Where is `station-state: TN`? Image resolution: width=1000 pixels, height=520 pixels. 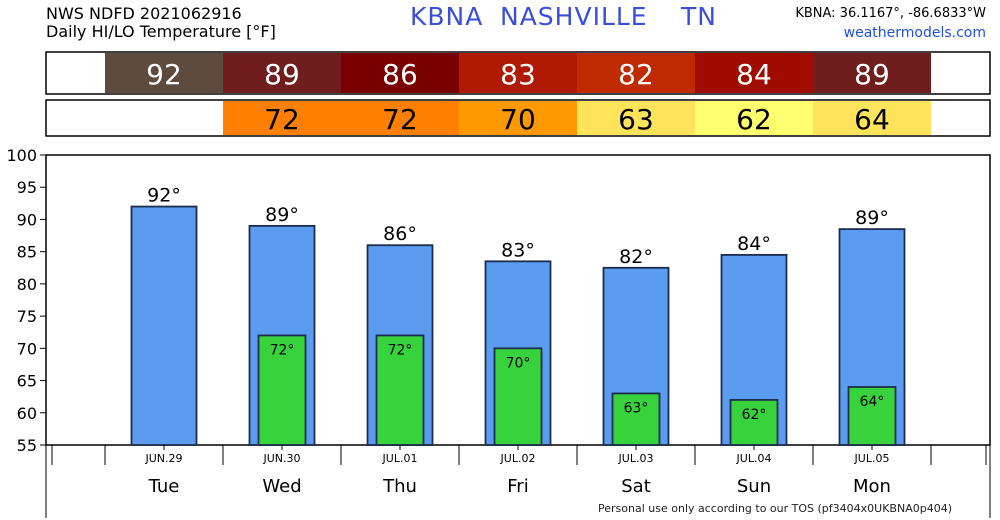 station-state: TN is located at coordinates (699, 16).